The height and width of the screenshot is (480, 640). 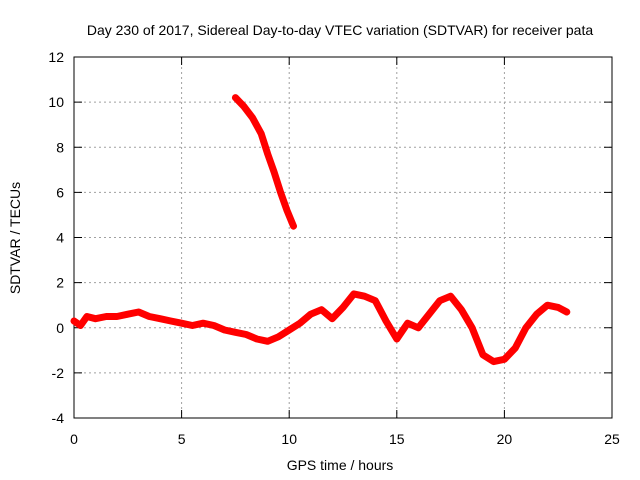 I want to click on y-tick-label: 0, so click(x=60, y=328).